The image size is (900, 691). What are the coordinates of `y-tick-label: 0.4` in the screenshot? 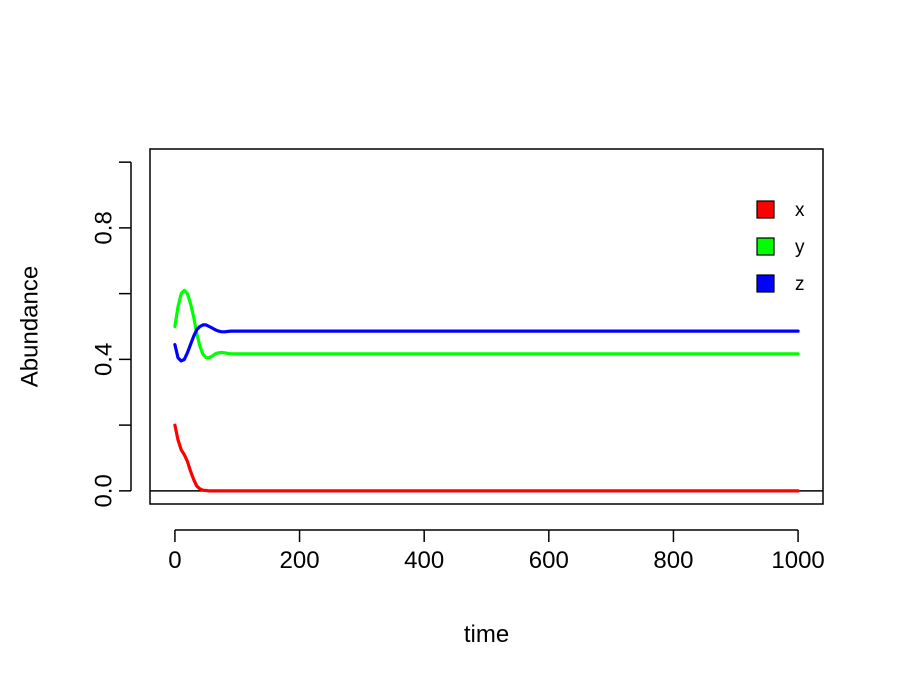 It's located at (104, 359).